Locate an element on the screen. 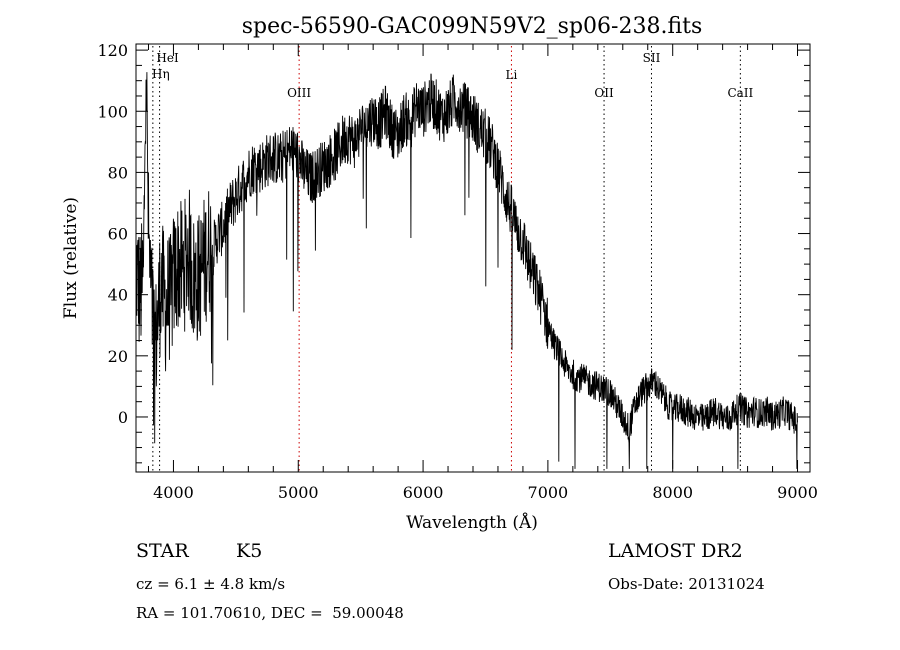  marker-label: Hη is located at coordinates (161, 74).